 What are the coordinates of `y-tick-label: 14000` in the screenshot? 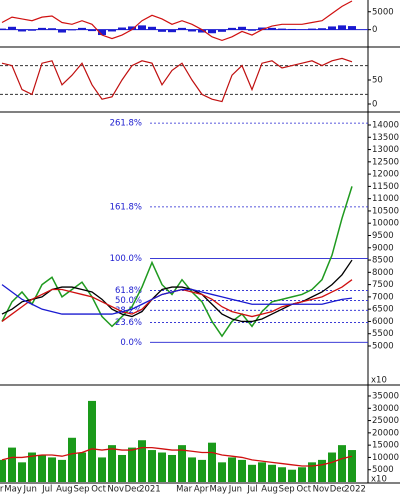 It's located at (385, 126).